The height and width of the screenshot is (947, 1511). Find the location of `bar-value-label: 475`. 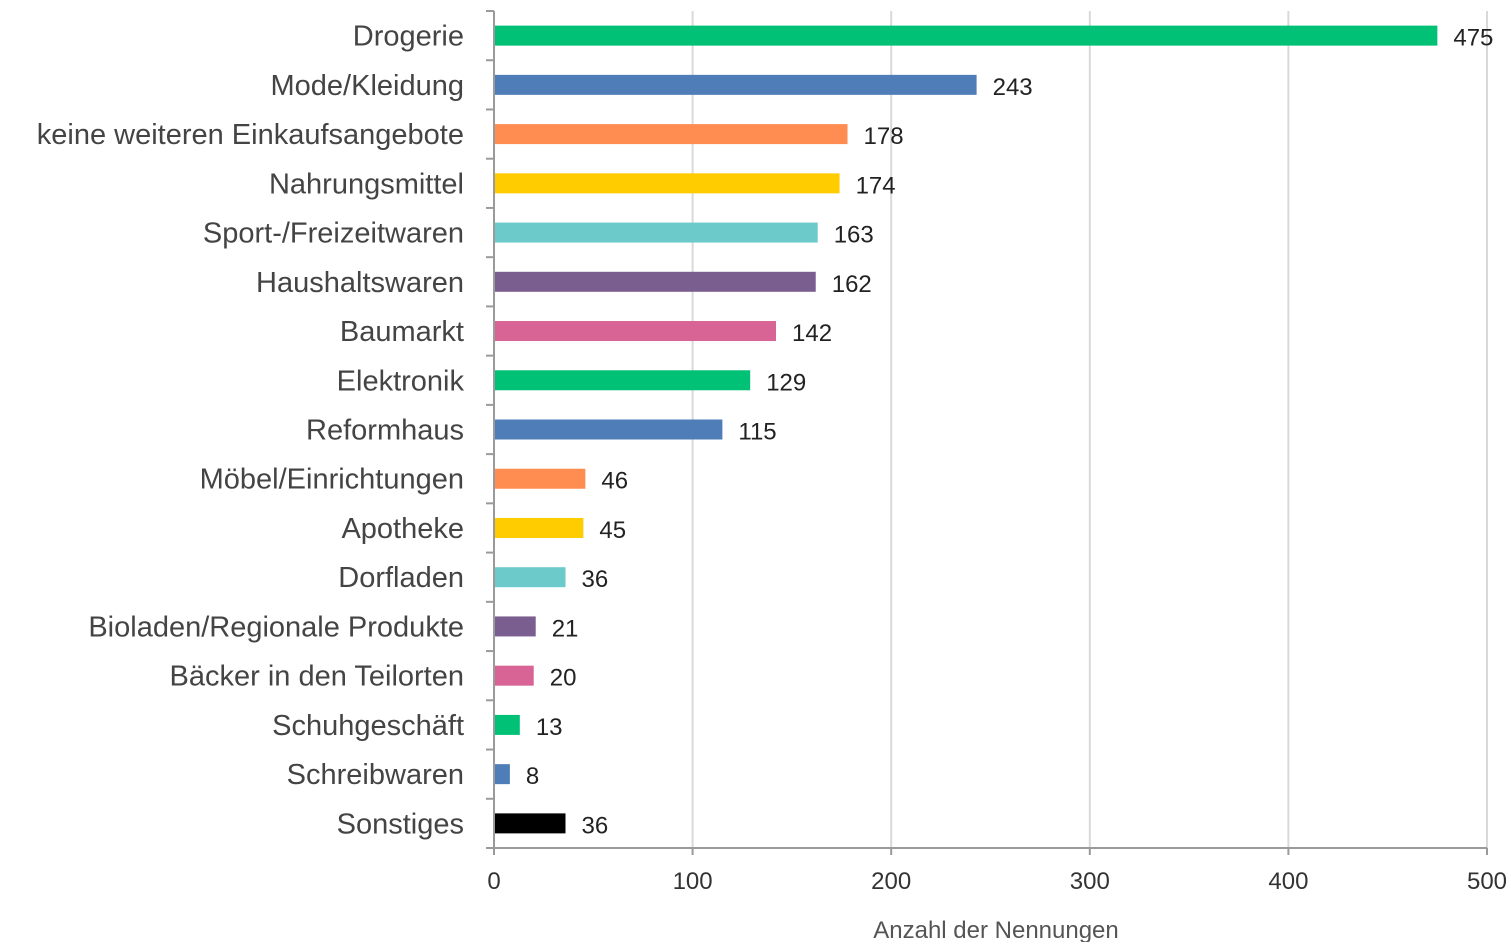

bar-value-label: 475 is located at coordinates (1473, 38).